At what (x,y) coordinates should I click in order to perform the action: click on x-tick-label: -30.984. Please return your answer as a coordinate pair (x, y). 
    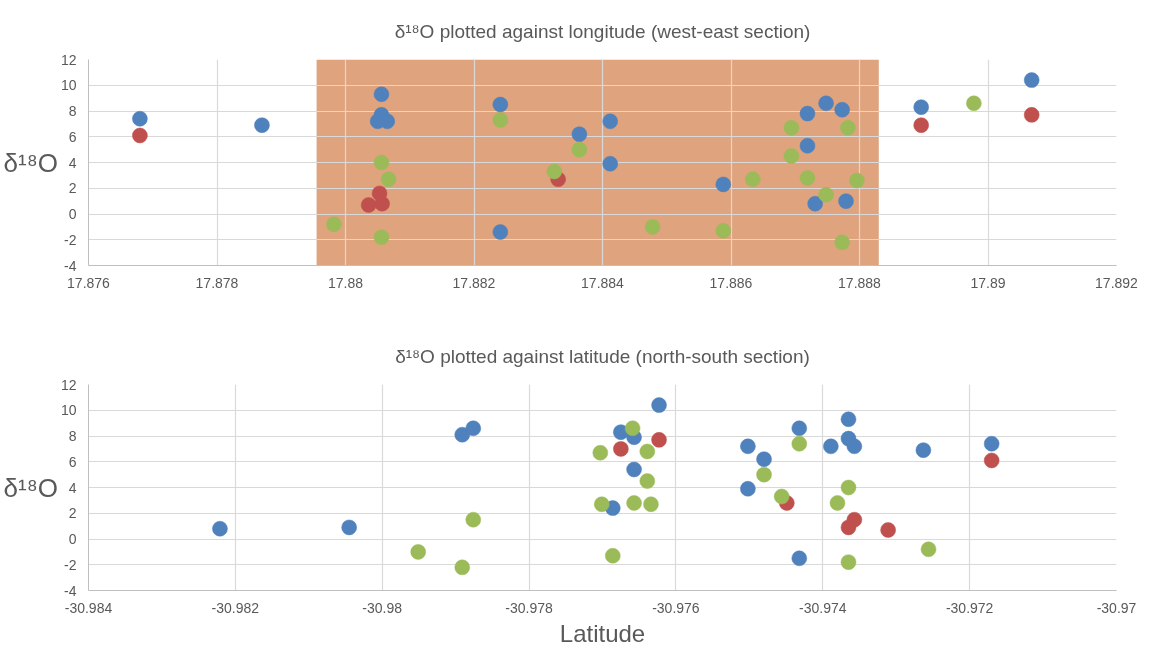
    Looking at the image, I should click on (88, 607).